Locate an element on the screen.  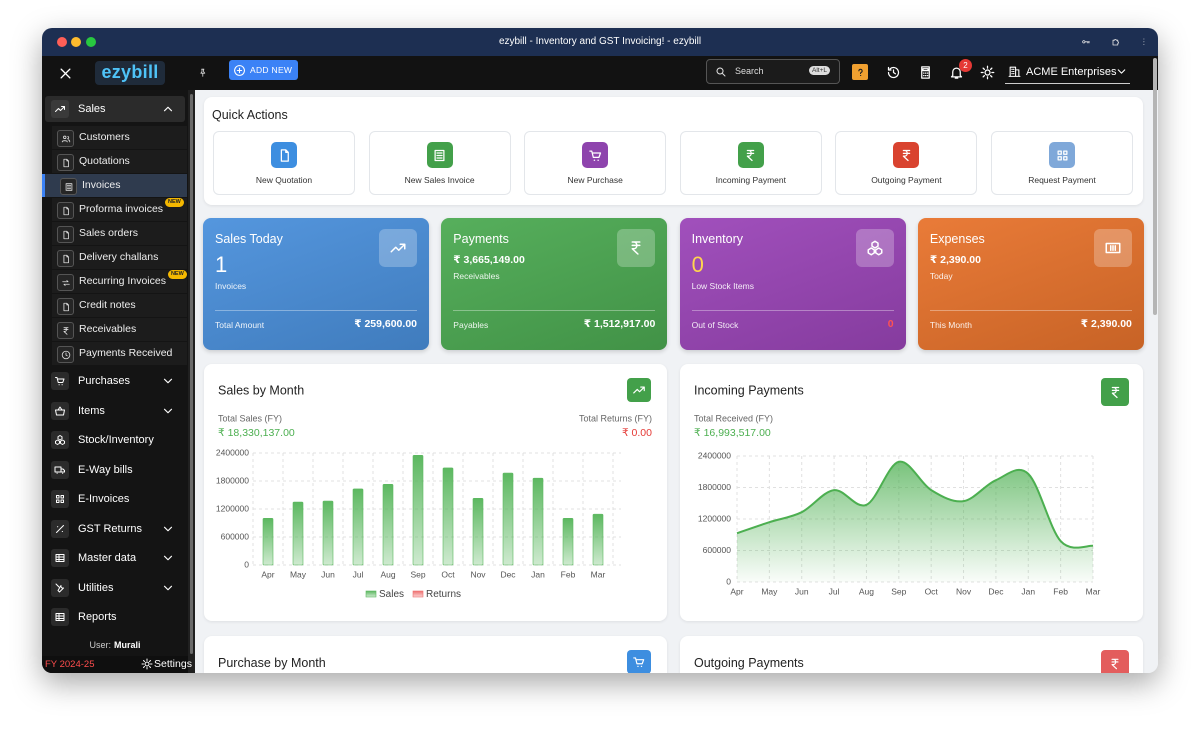
add-new-button: ADD NEW is located at coordinates (263, 70).